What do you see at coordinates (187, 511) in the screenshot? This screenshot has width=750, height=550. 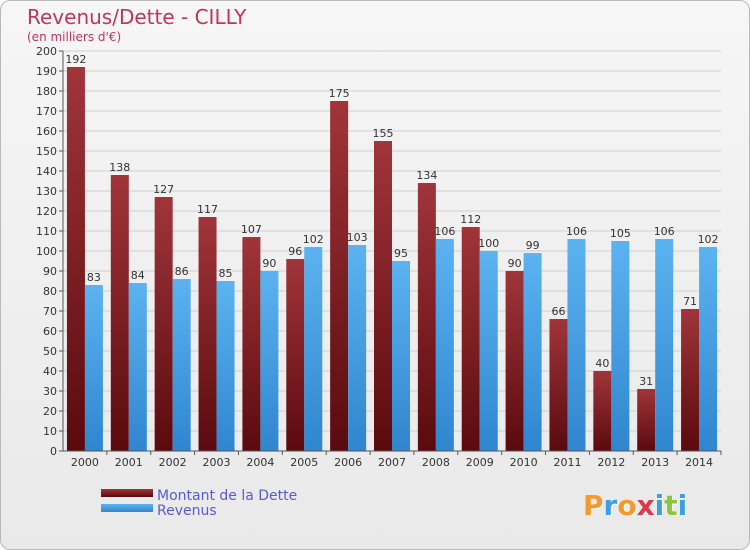 I see `legend-label-revenue: Revenus` at bounding box center [187, 511].